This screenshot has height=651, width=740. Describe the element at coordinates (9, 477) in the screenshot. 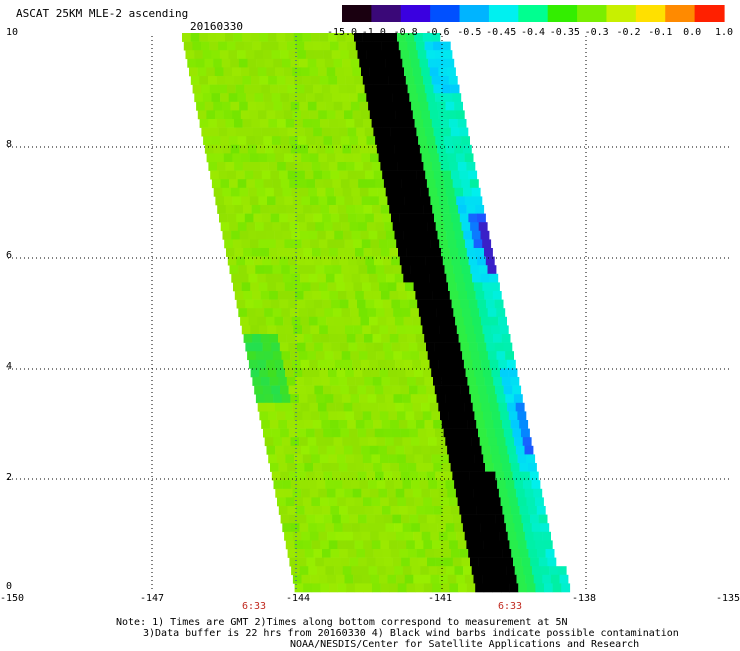

I see `y-tick-2: 2` at that location.